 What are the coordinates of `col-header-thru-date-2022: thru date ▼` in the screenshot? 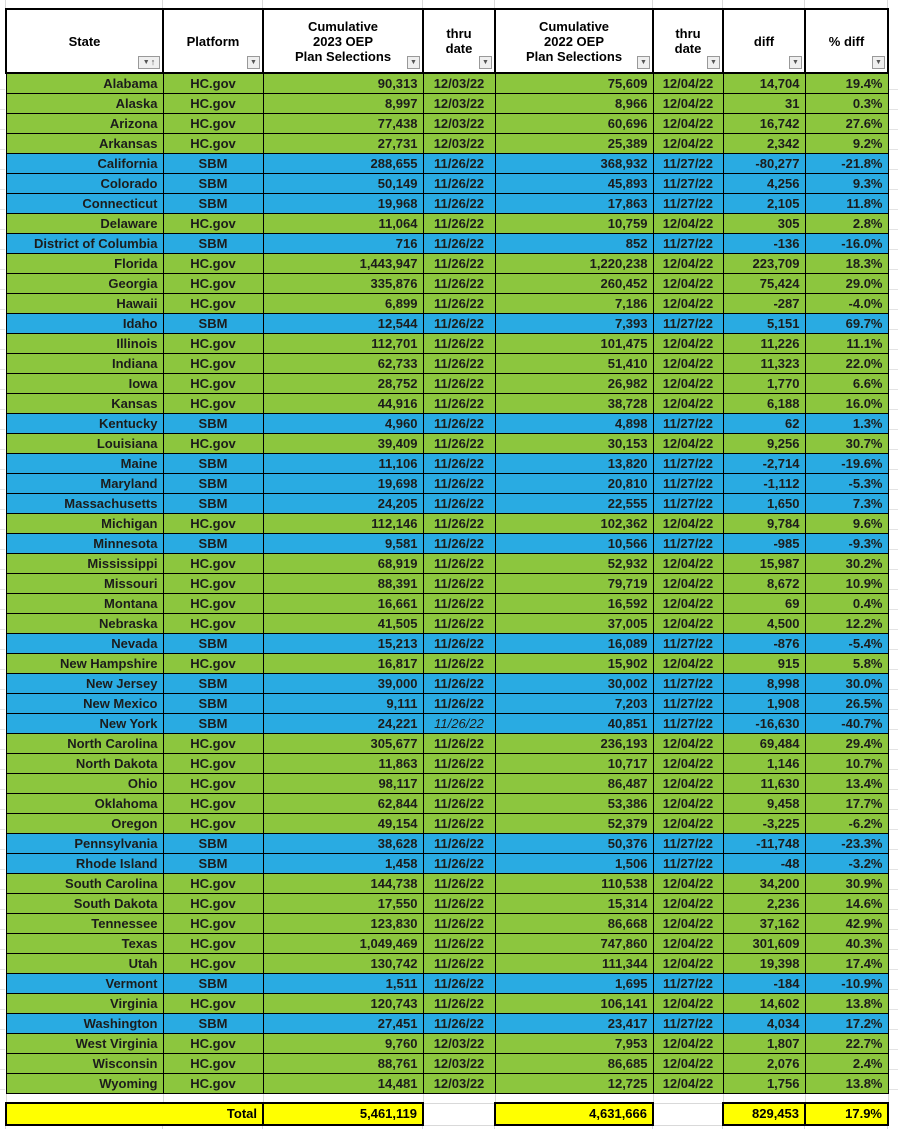 It's located at (688, 41).